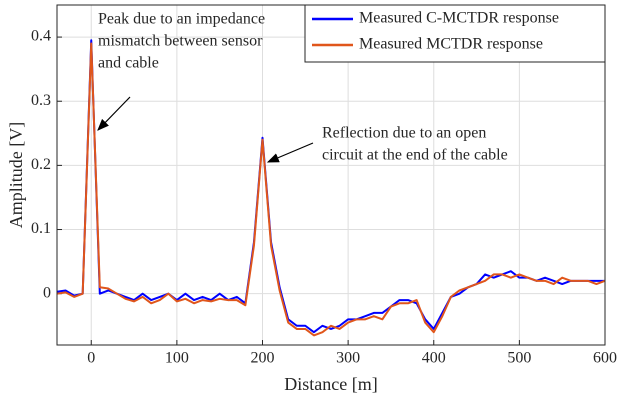  Describe the element at coordinates (519, 358) in the screenshot. I see `x-tick-label: 500` at that location.